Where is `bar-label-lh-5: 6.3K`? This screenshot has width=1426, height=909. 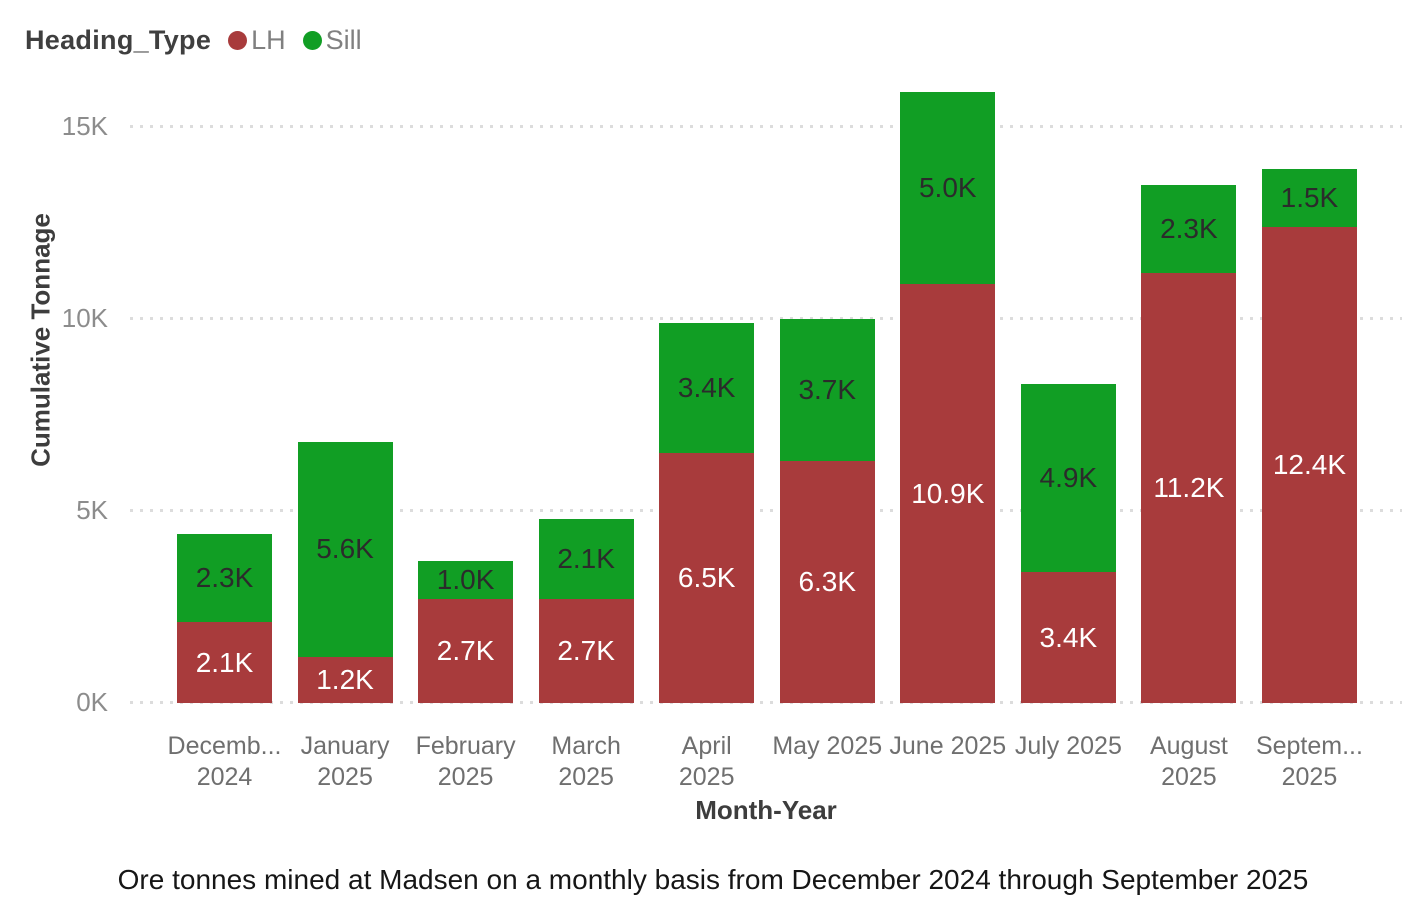 bar-label-lh-5: 6.3K is located at coordinates (827, 582).